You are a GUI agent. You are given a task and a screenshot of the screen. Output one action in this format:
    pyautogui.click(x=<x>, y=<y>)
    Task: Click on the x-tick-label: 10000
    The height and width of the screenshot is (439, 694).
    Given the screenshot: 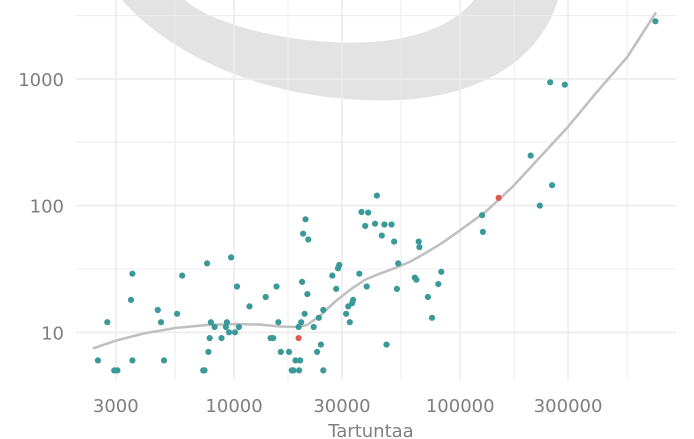 What is the action you would take?
    pyautogui.click(x=233, y=406)
    